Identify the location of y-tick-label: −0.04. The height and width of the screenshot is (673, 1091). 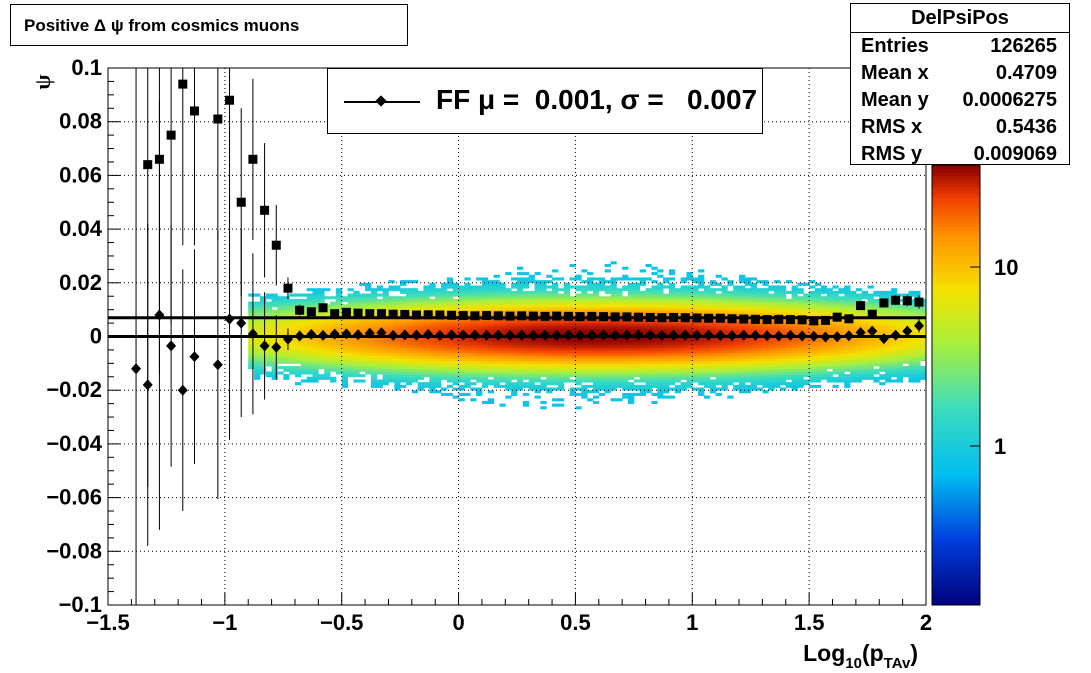
(74, 443).